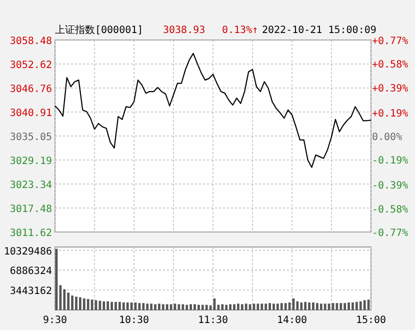 The image size is (415, 330). I want to click on x-tick-label: 9:30, so click(55, 320).